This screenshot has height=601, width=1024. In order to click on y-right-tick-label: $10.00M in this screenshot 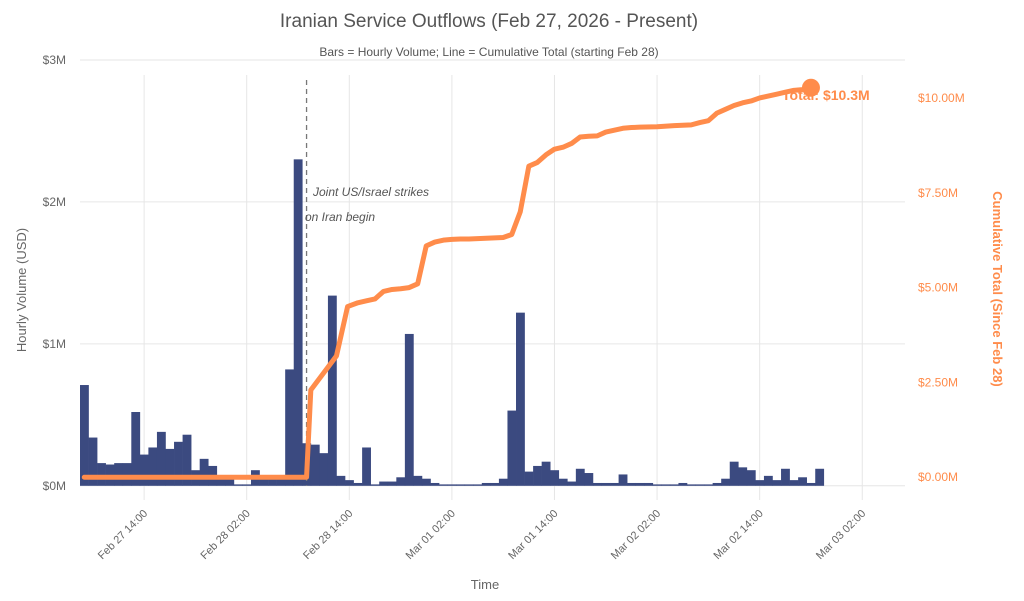, I will do `click(941, 98)`.